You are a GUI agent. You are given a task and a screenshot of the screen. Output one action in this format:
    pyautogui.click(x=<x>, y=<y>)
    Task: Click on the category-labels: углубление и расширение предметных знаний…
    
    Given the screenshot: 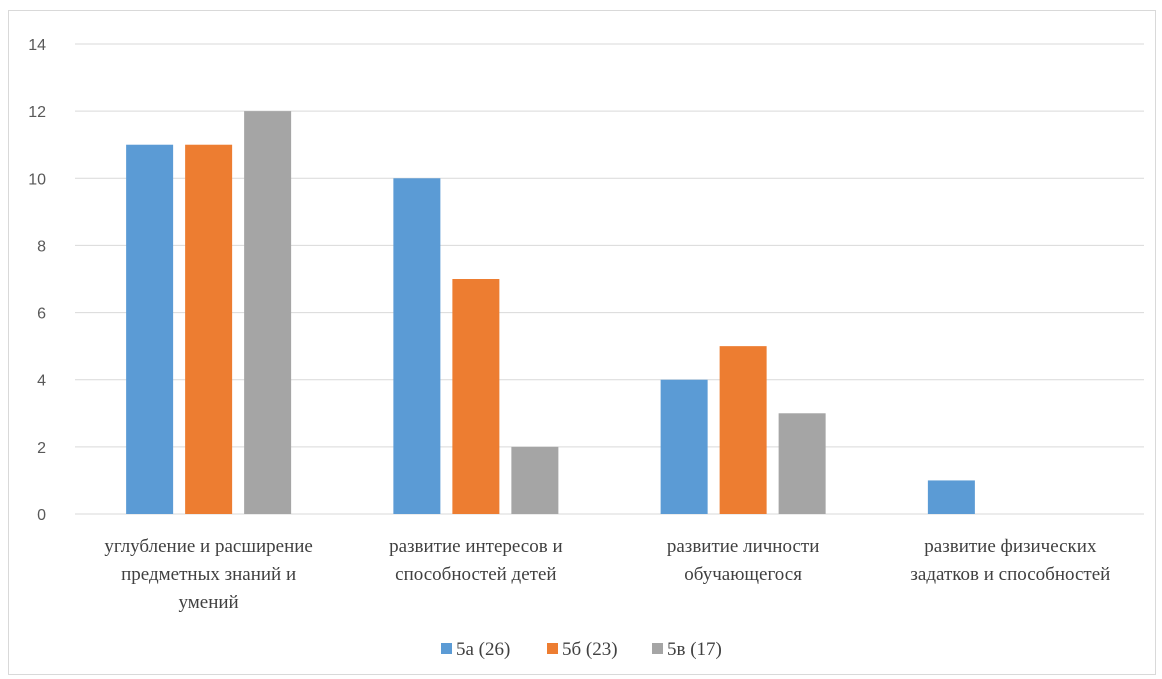 What is the action you would take?
    pyautogui.click(x=607, y=574)
    